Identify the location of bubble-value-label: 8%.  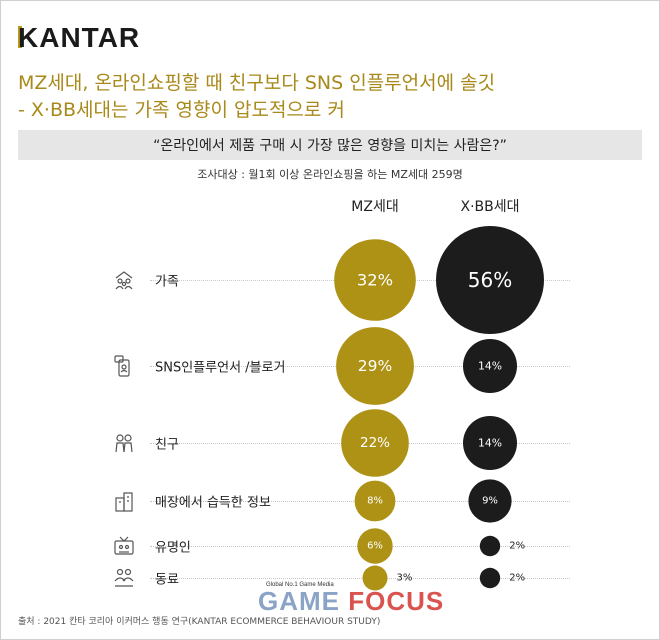
(375, 501).